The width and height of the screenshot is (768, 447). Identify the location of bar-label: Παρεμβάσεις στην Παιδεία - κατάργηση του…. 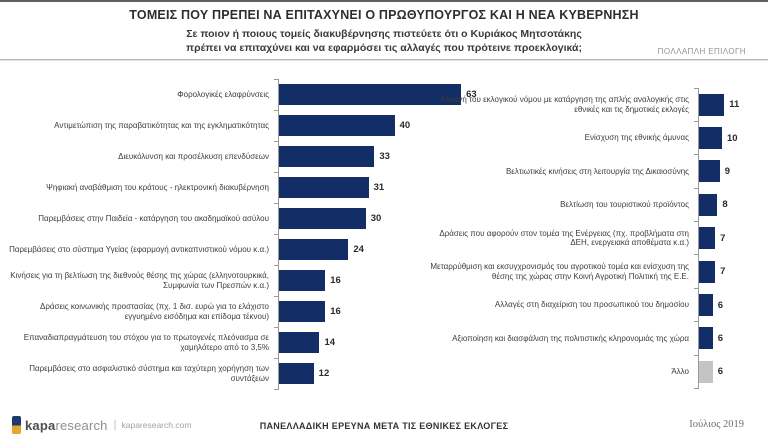
(153, 218).